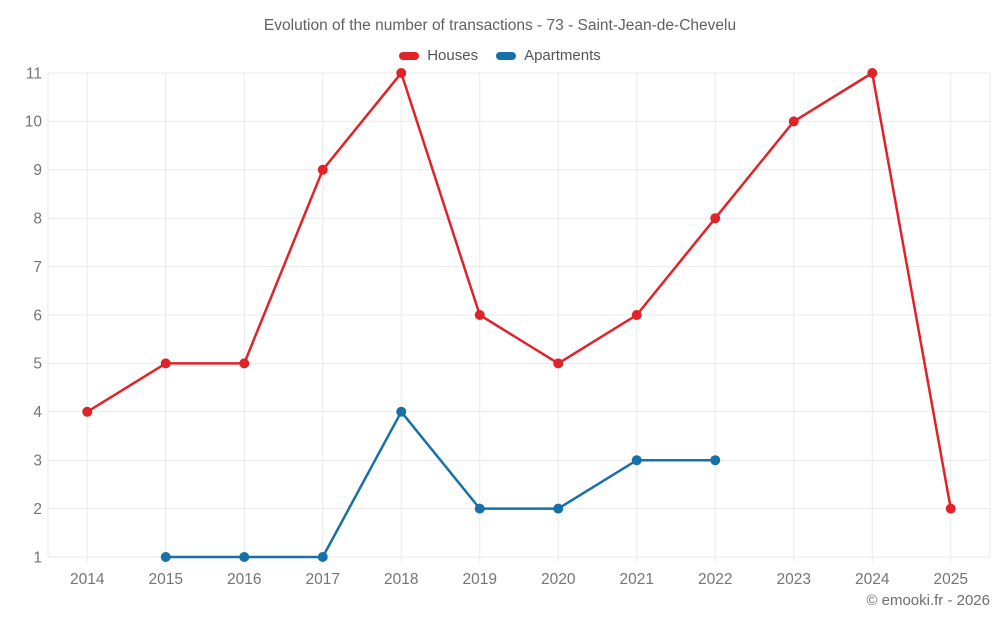 This screenshot has height=625, width=1000. What do you see at coordinates (401, 411) in the screenshot?
I see `data-point-apartments-2018` at bounding box center [401, 411].